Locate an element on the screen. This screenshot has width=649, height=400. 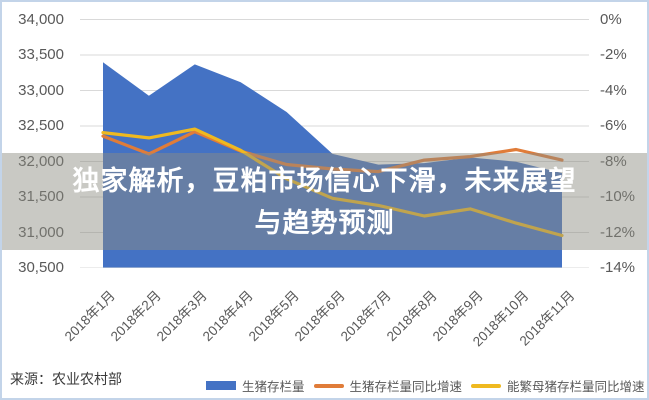
legend-item-pig-inventory: 生猪存栏量 is located at coordinates (255, 385).